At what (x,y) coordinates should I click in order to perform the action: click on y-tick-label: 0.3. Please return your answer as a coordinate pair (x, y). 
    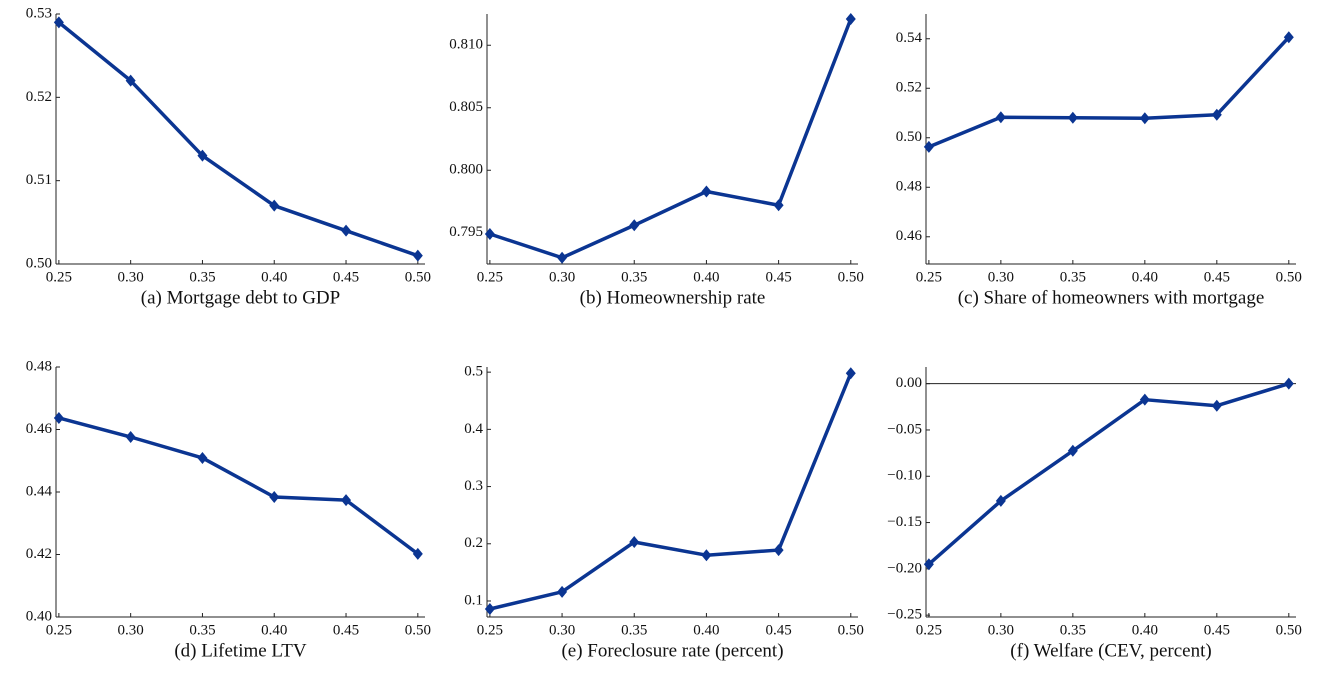
    Looking at the image, I should click on (473, 486).